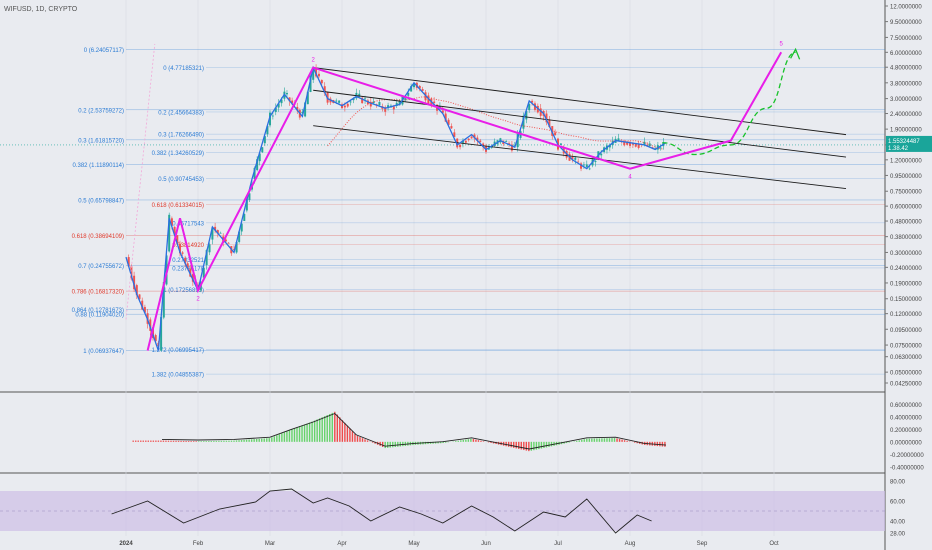  I want to click on fib-extension-label: 0.3 (1.76266490), so click(181, 136).